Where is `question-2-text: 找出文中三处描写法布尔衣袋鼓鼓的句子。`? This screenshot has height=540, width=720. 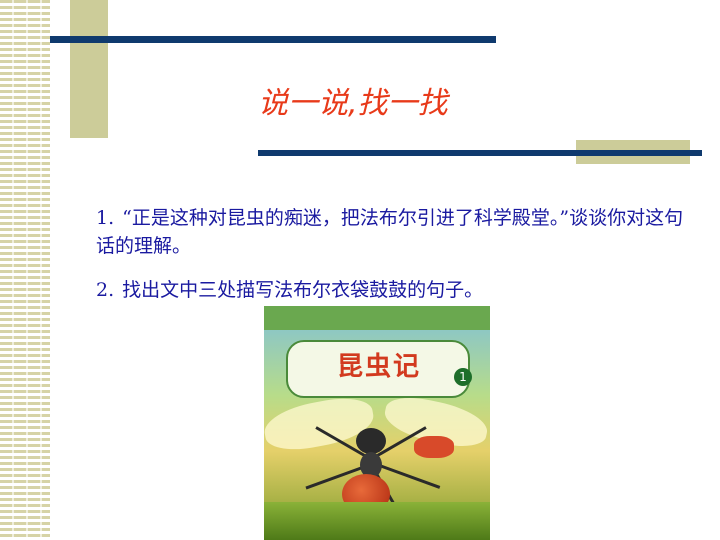
question-2-text: 找出文中三处描写法布尔衣袋鼓鼓的句子。 is located at coordinates (303, 290).